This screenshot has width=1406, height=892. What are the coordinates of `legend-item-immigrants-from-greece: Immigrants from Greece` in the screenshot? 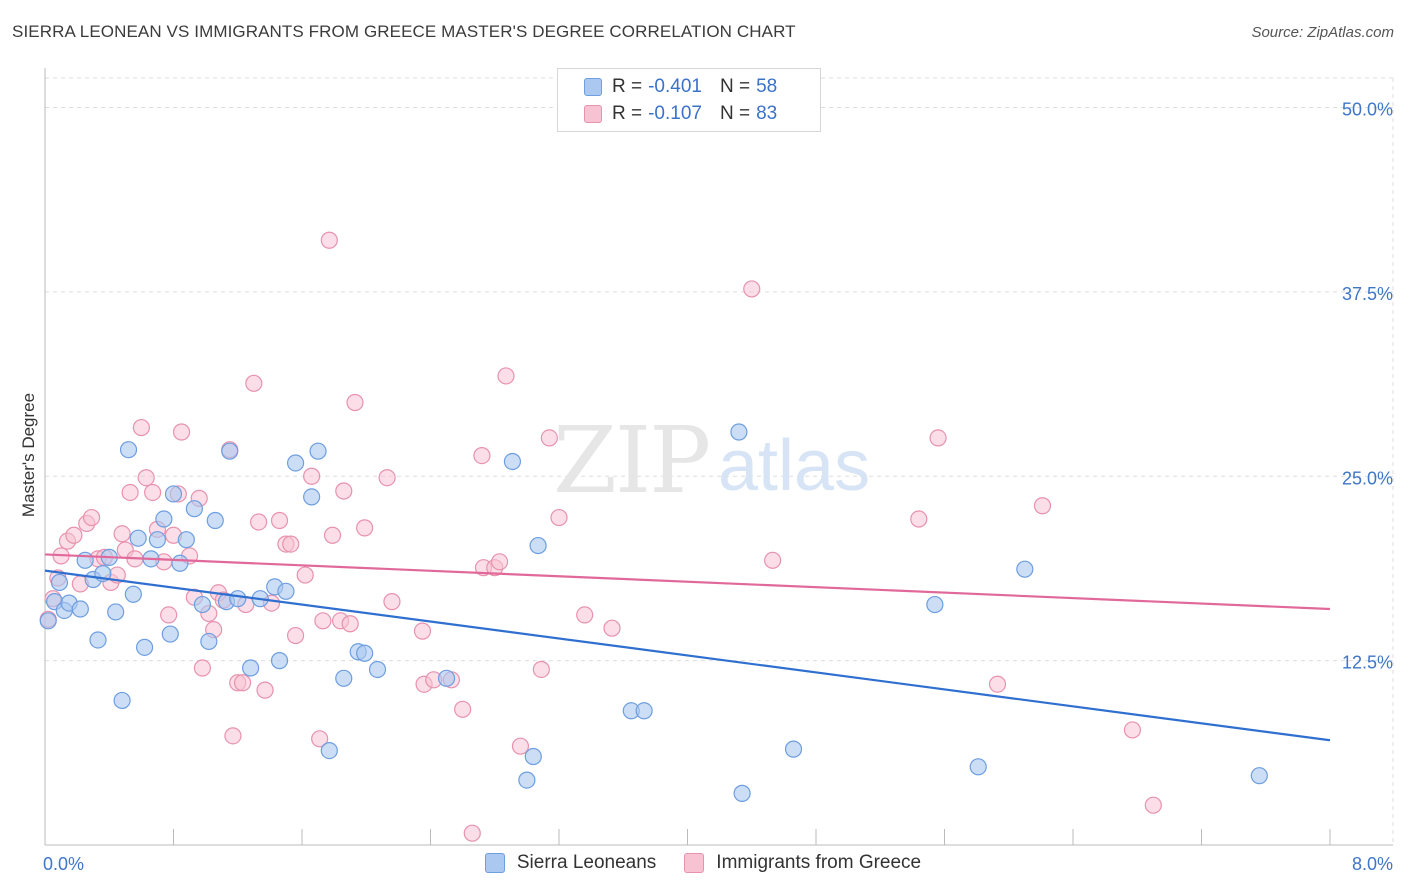 It's located at (802, 863).